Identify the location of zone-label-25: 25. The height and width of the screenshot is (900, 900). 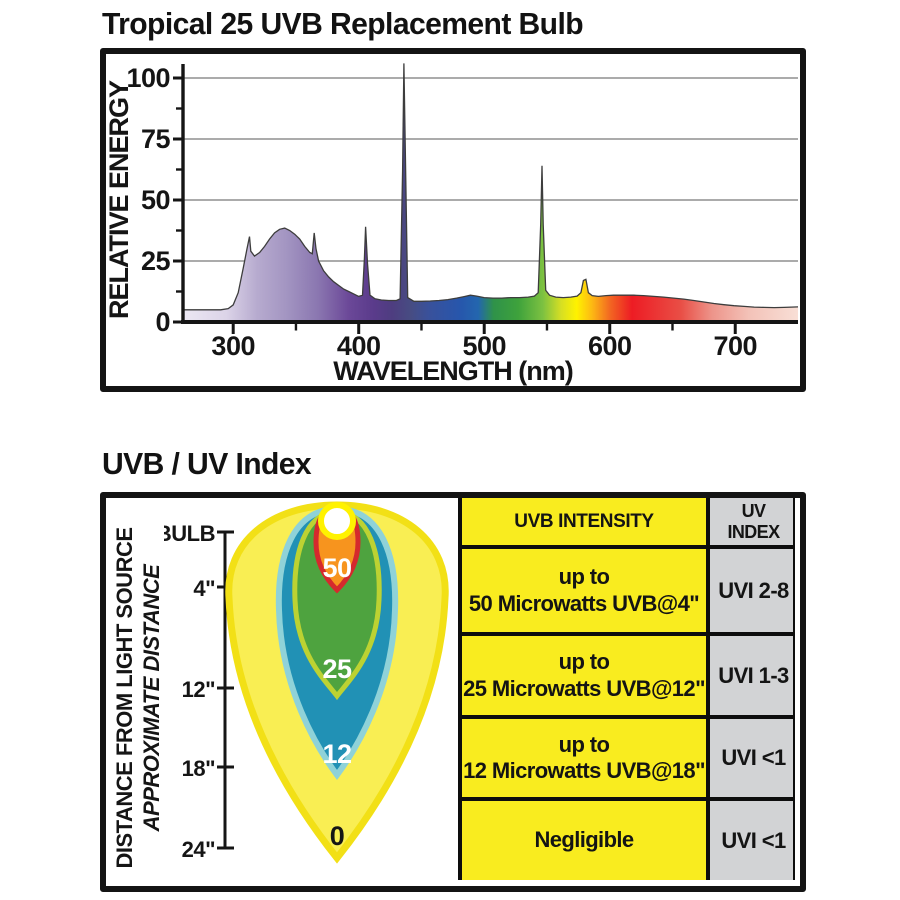
(337, 669).